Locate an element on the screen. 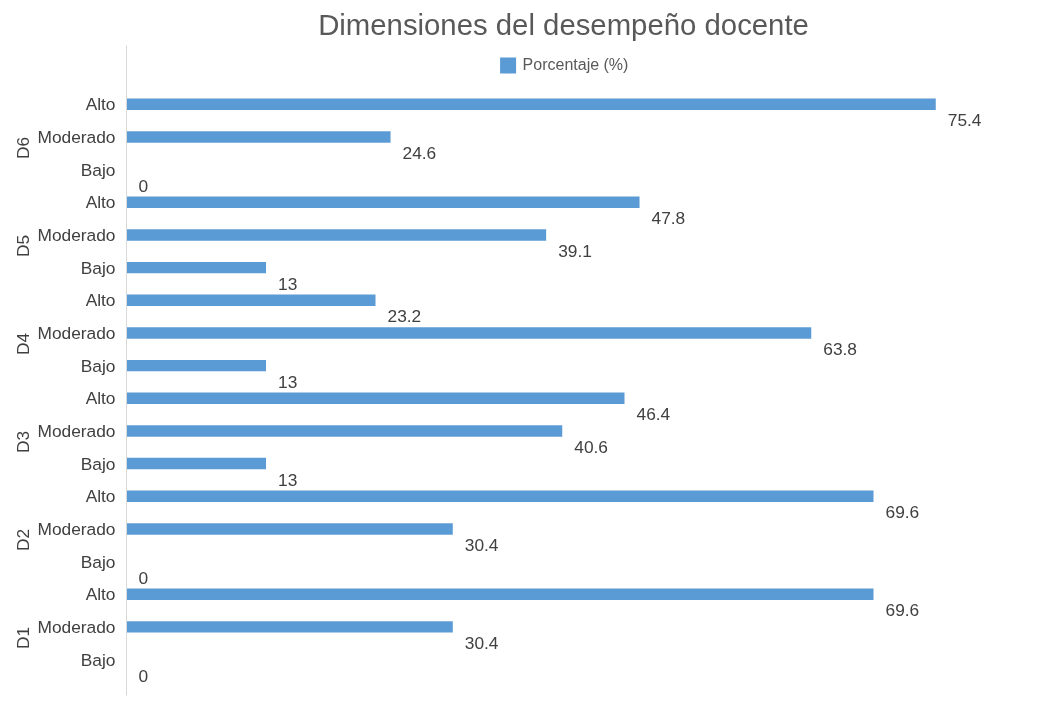  data-label: 39.1 is located at coordinates (575, 250).